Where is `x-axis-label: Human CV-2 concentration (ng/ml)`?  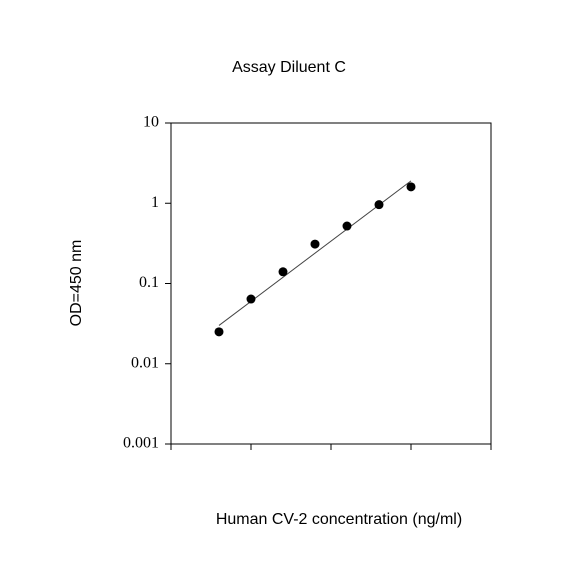 x-axis-label: Human CV-2 concentration (ng/ml) is located at coordinates (339, 519).